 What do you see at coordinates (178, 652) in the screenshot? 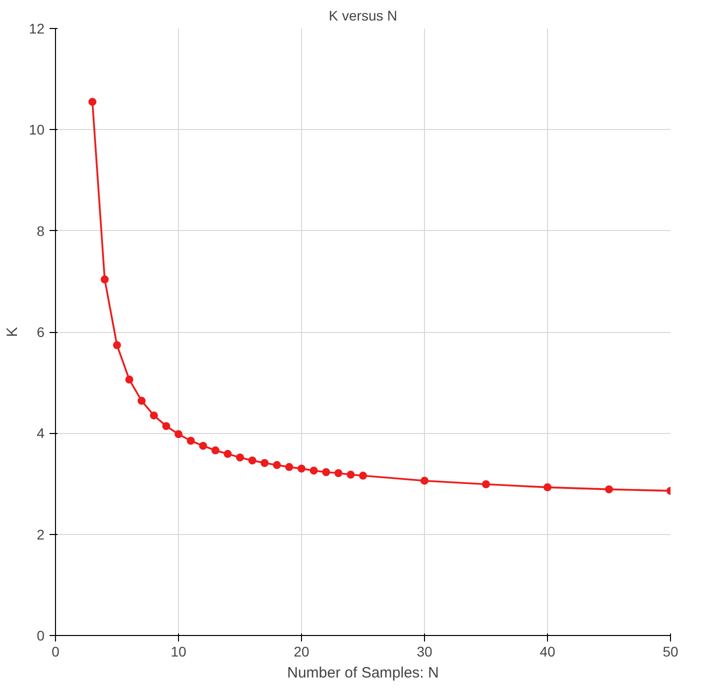
I see `x-tick-label: 10` at bounding box center [178, 652].